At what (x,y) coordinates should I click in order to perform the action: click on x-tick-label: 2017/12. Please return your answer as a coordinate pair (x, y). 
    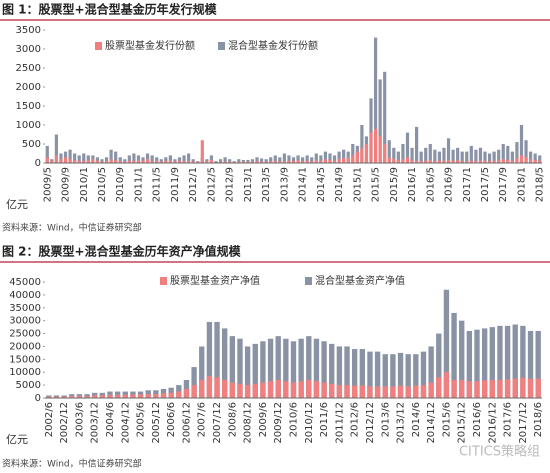
    Looking at the image, I should click on (523, 423).